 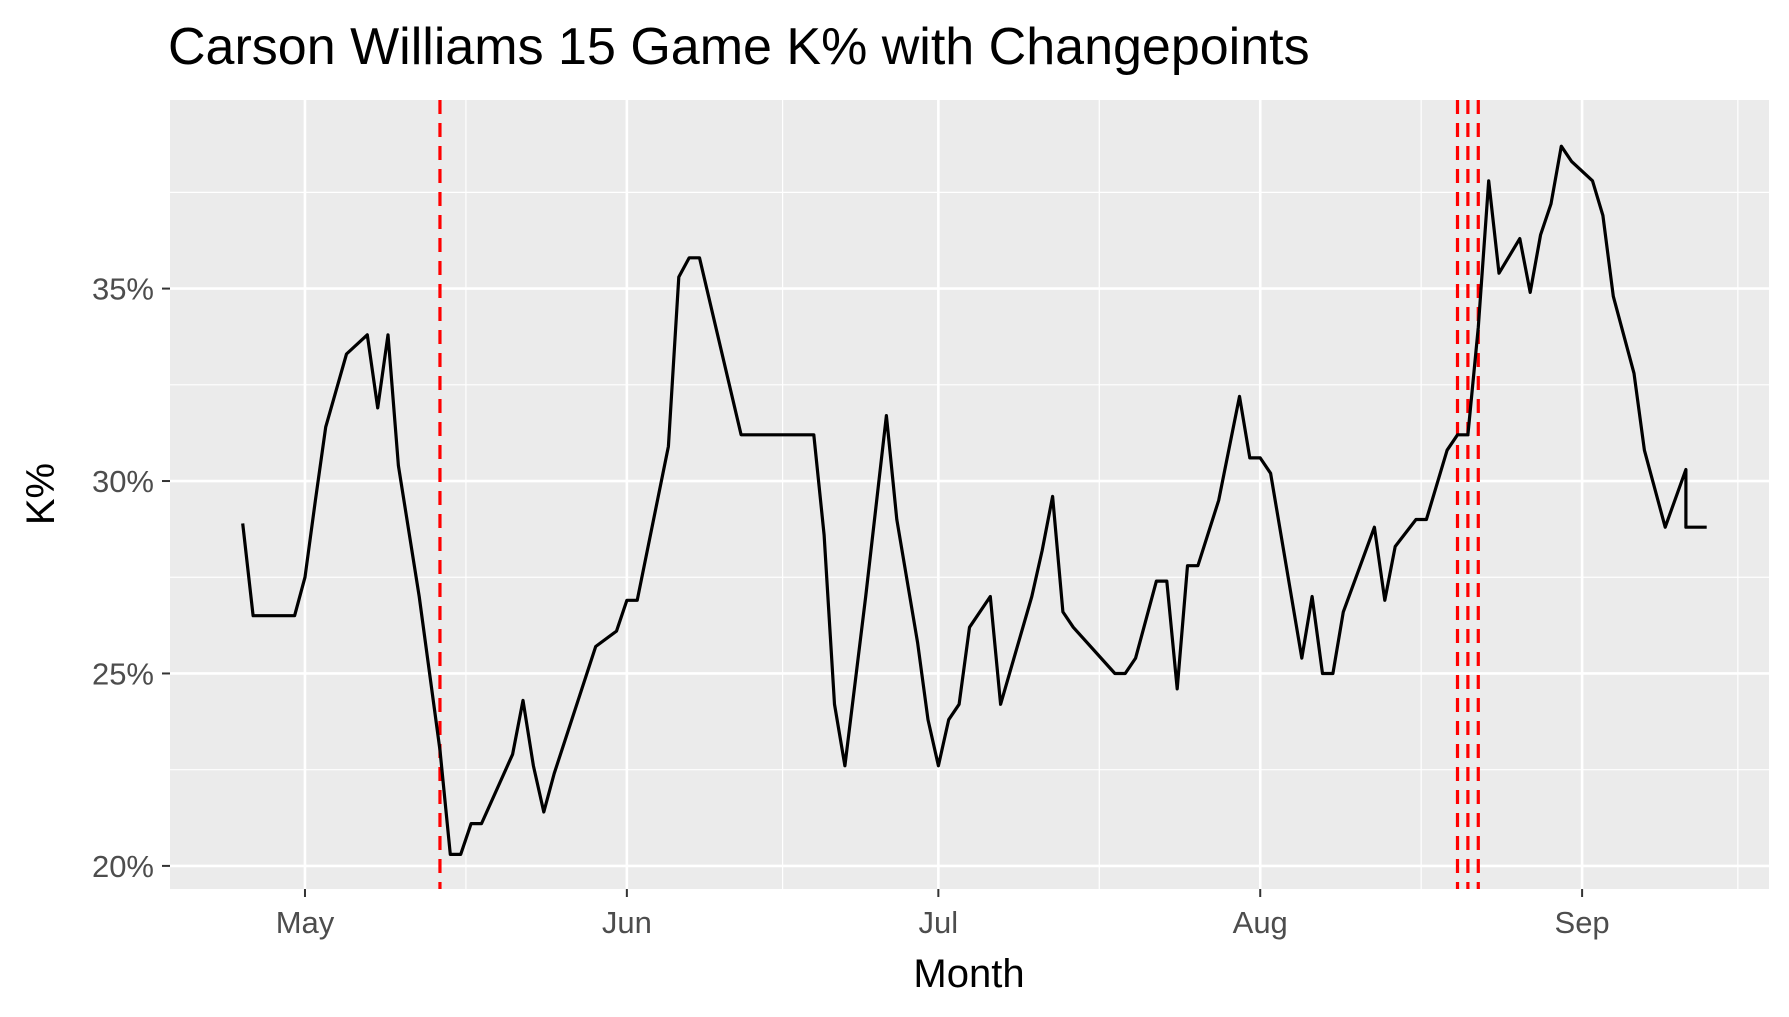 I want to click on x-axis-title: Month, so click(x=968, y=974).